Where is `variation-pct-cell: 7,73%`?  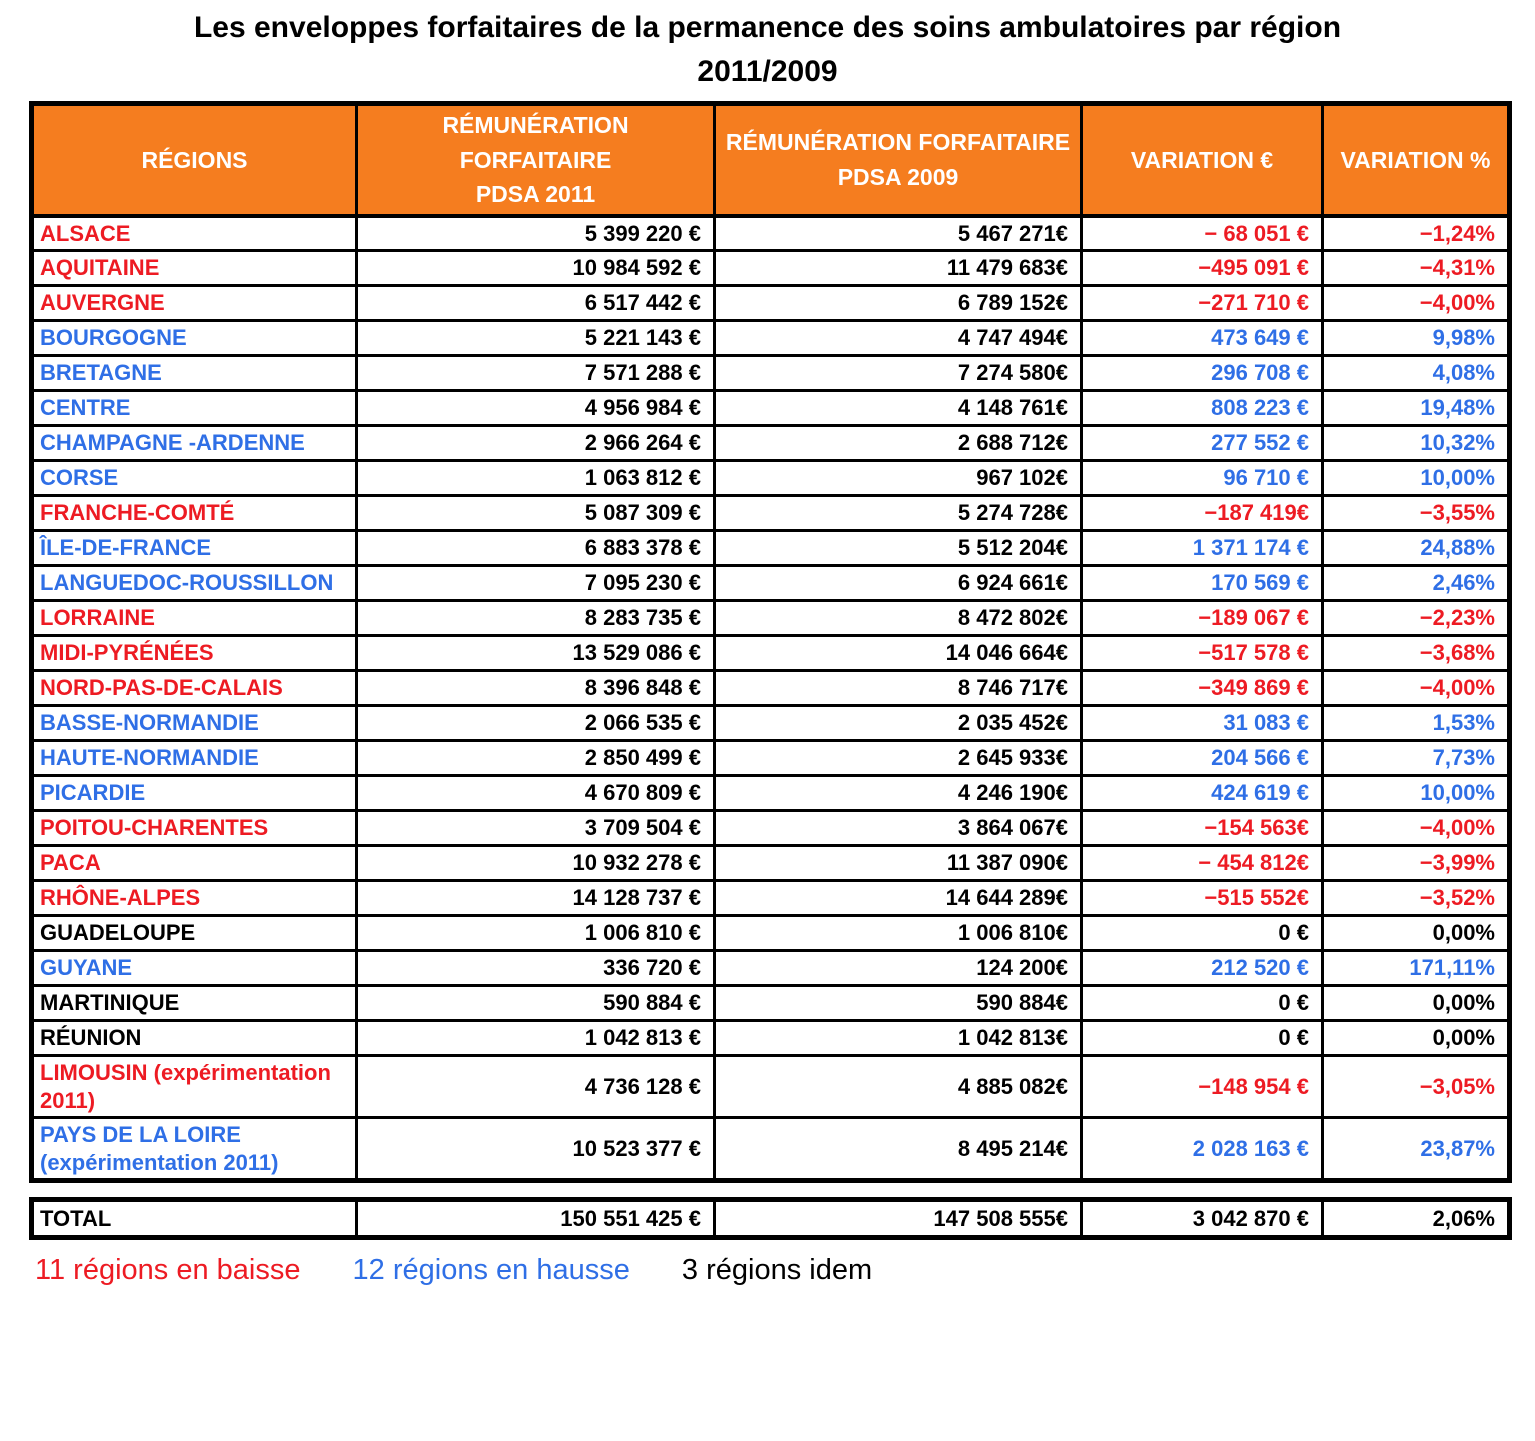
variation-pct-cell: 7,73% is located at coordinates (1416, 758).